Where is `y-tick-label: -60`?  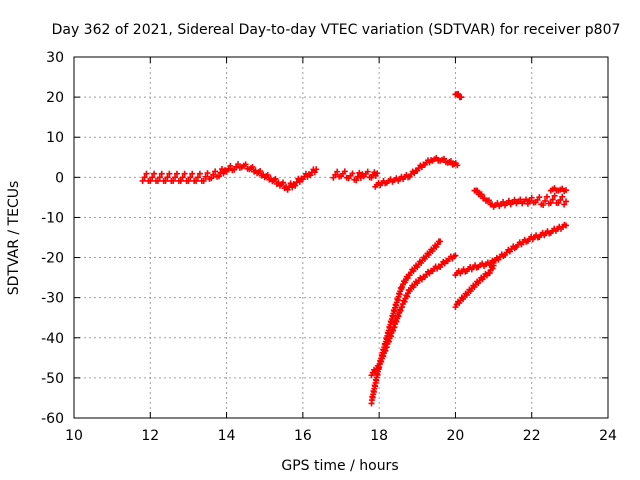
y-tick-label: -60 is located at coordinates (52, 419).